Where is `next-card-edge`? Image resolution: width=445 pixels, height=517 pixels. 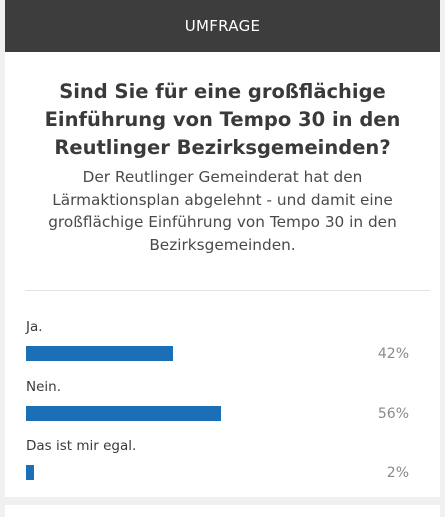 next-card-edge is located at coordinates (222, 511).